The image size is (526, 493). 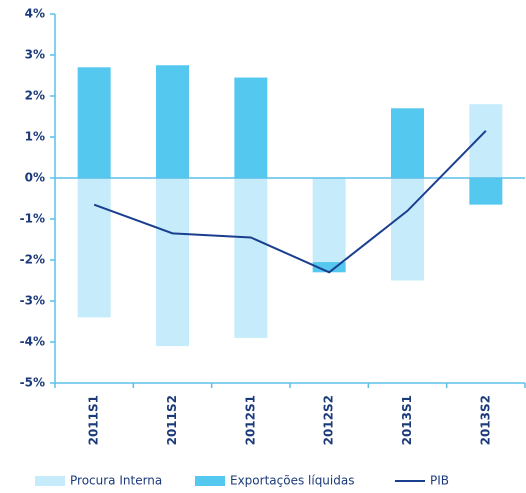 What do you see at coordinates (32, 301) in the screenshot?
I see `y-tick-label: -3%` at bounding box center [32, 301].